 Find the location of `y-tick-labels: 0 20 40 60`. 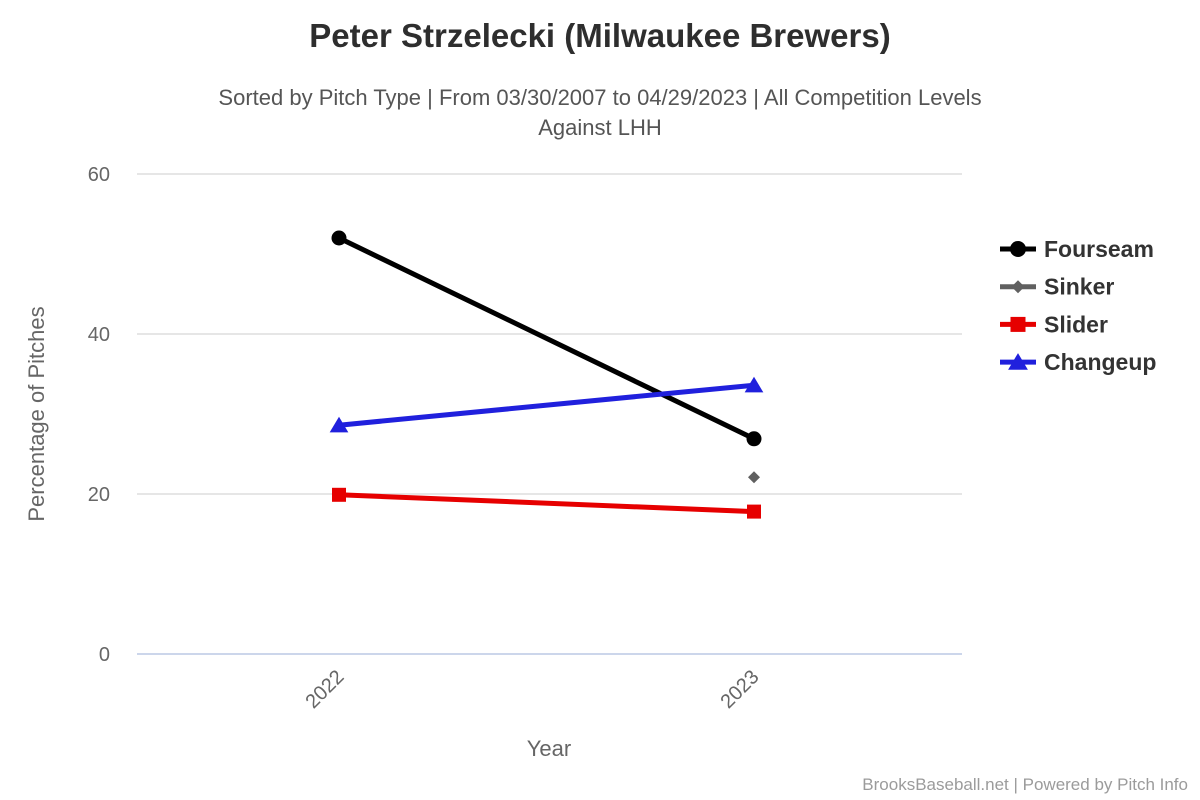

y-tick-labels: 0 20 40 60 is located at coordinates (99, 415).